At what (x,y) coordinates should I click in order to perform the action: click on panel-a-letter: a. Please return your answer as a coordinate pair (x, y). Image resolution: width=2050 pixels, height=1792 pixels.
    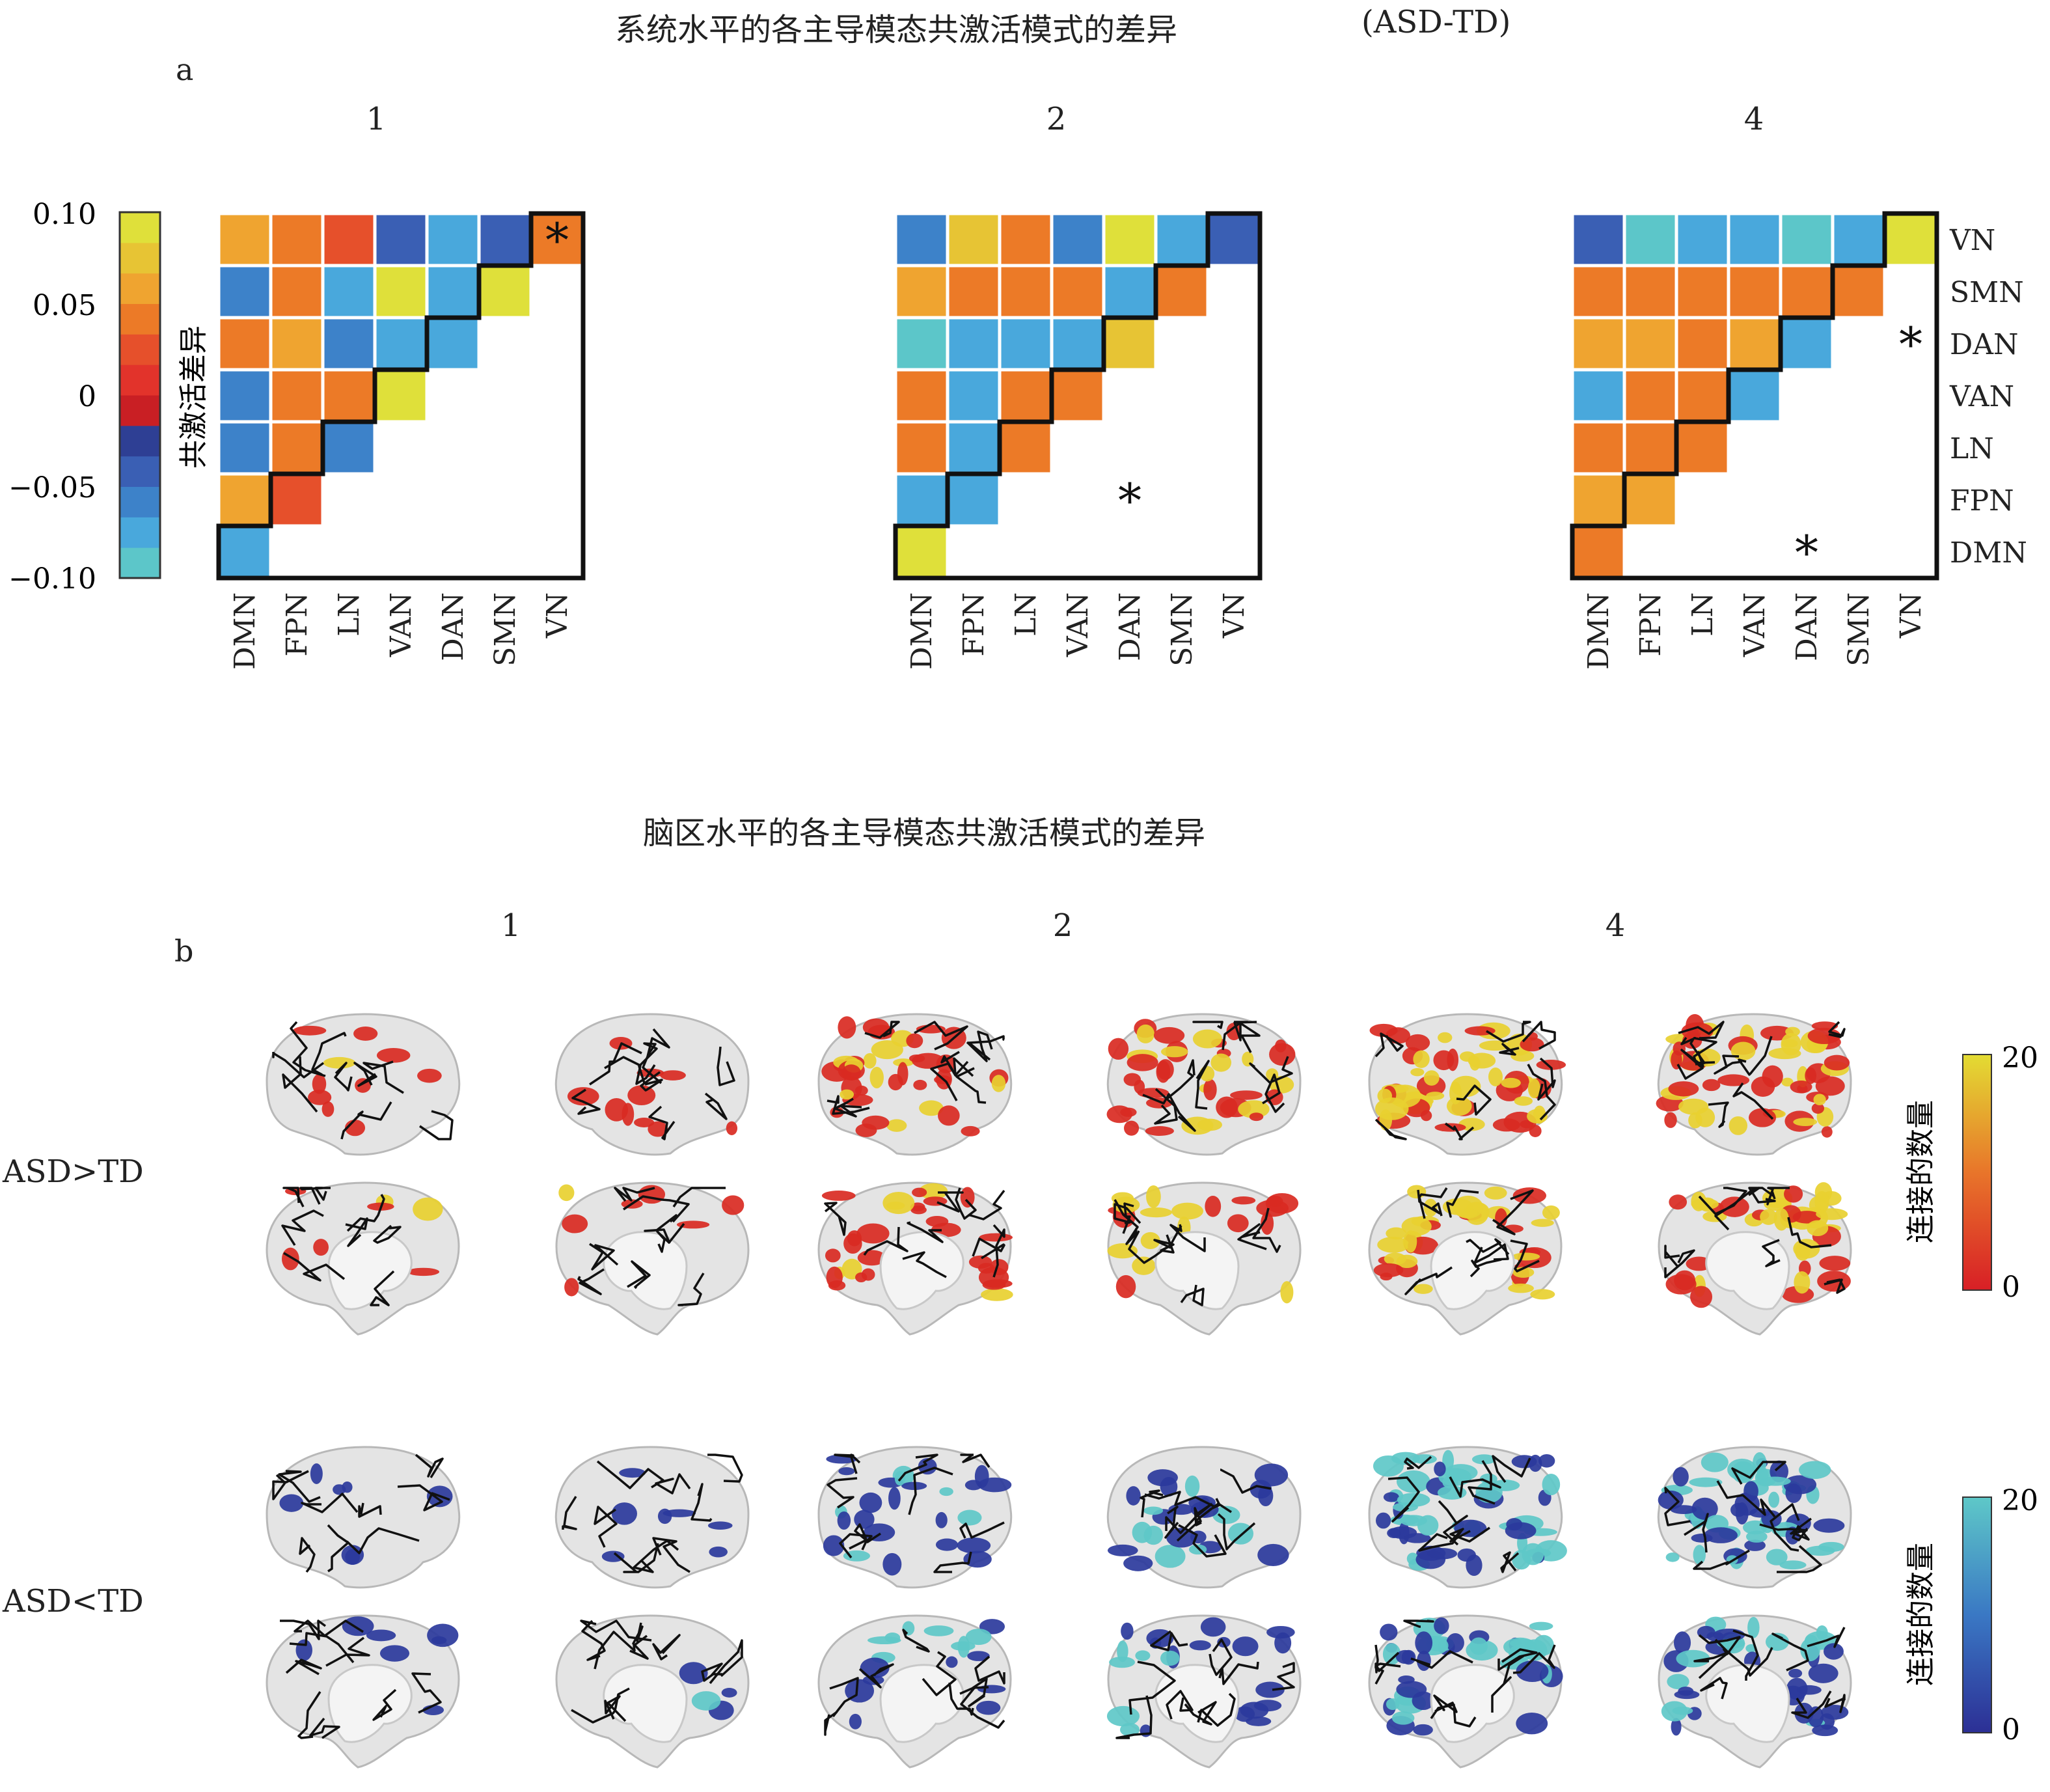
    Looking at the image, I should click on (185, 69).